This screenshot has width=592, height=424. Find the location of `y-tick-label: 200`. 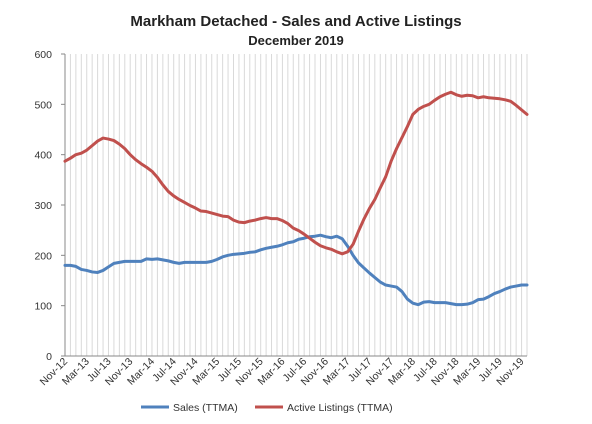

y-tick-label: 200 is located at coordinates (43, 256).